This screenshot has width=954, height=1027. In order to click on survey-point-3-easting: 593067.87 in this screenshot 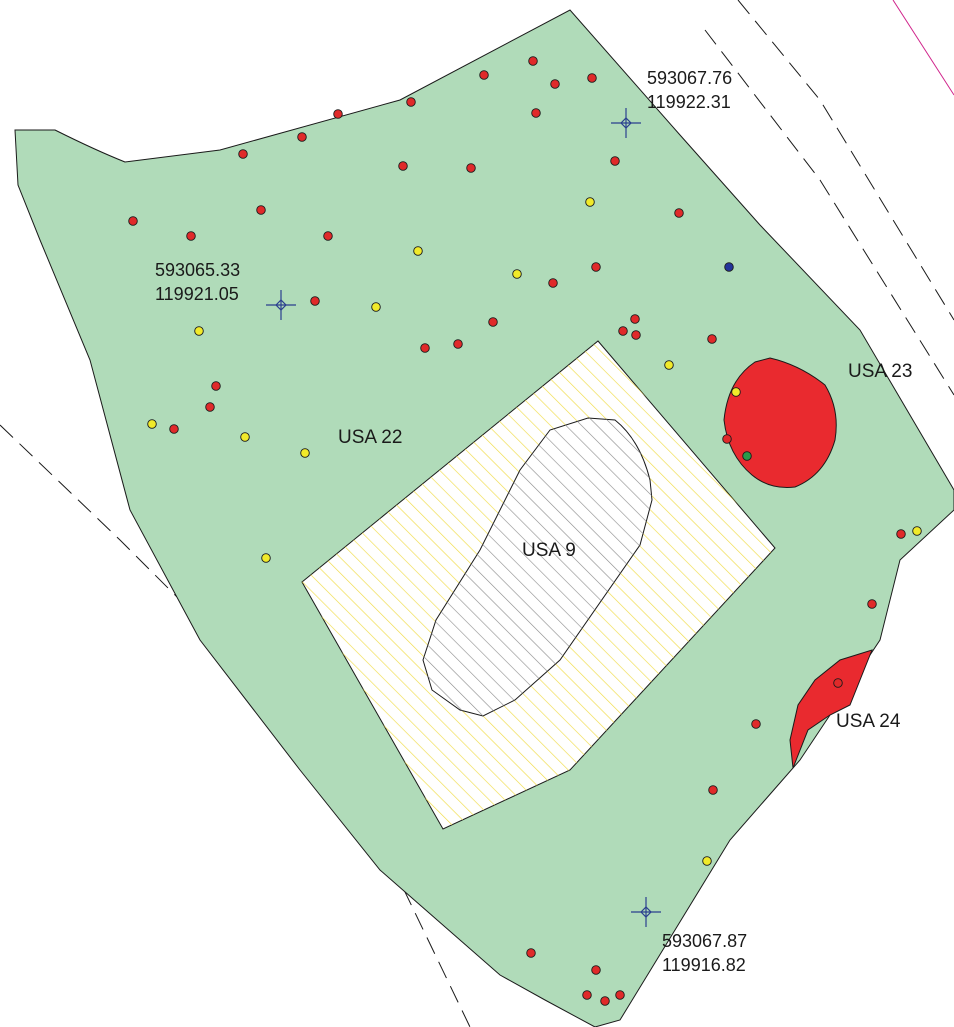, I will do `click(704, 941)`.